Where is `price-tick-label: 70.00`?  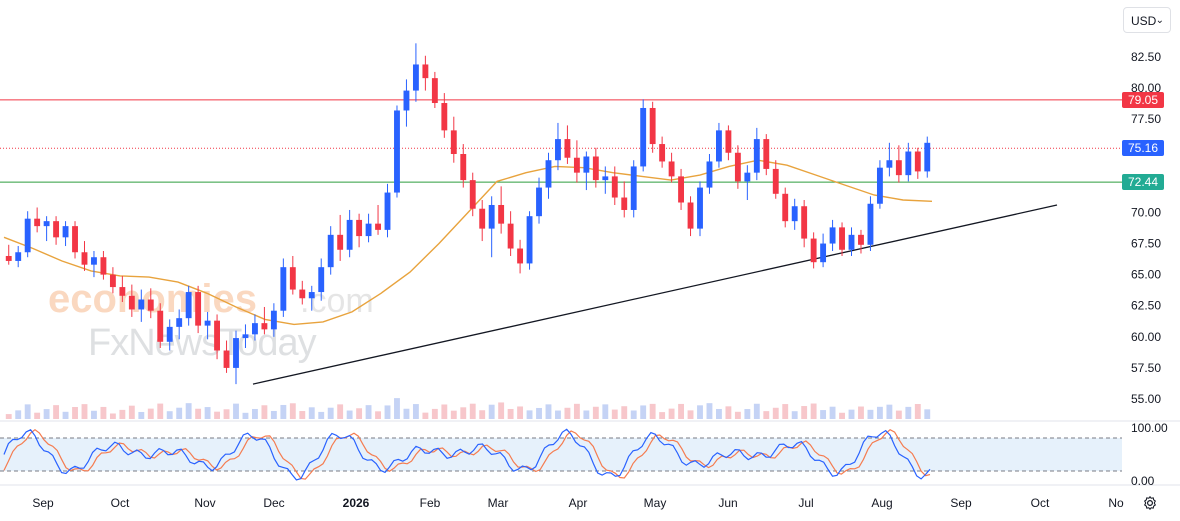 price-tick-label: 70.00 is located at coordinates (1146, 212).